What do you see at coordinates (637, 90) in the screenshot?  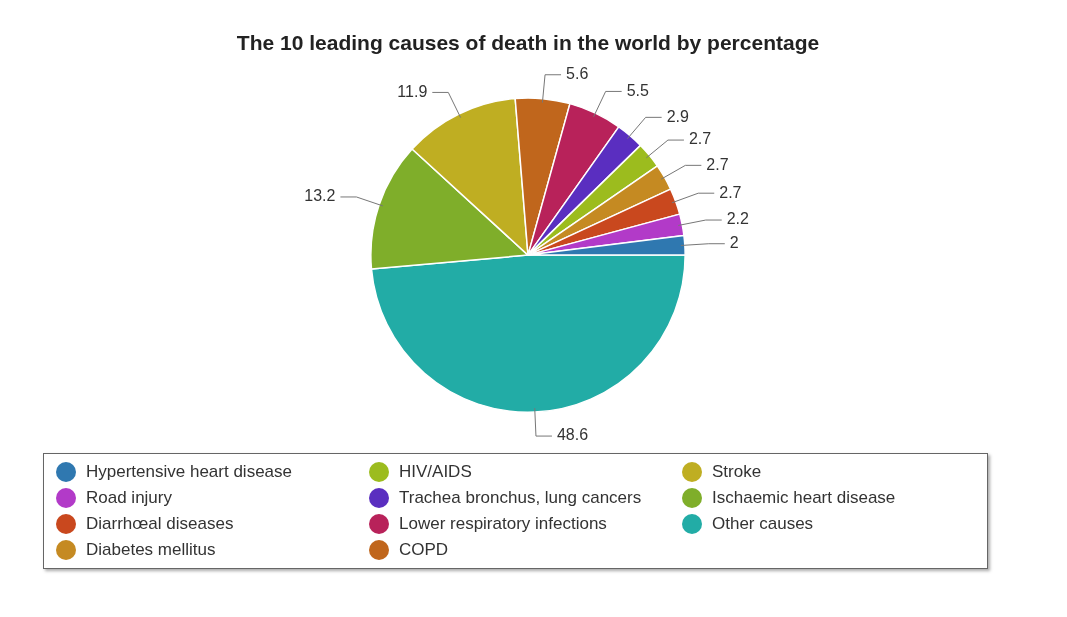 I see `data-label: 5.5` at bounding box center [637, 90].